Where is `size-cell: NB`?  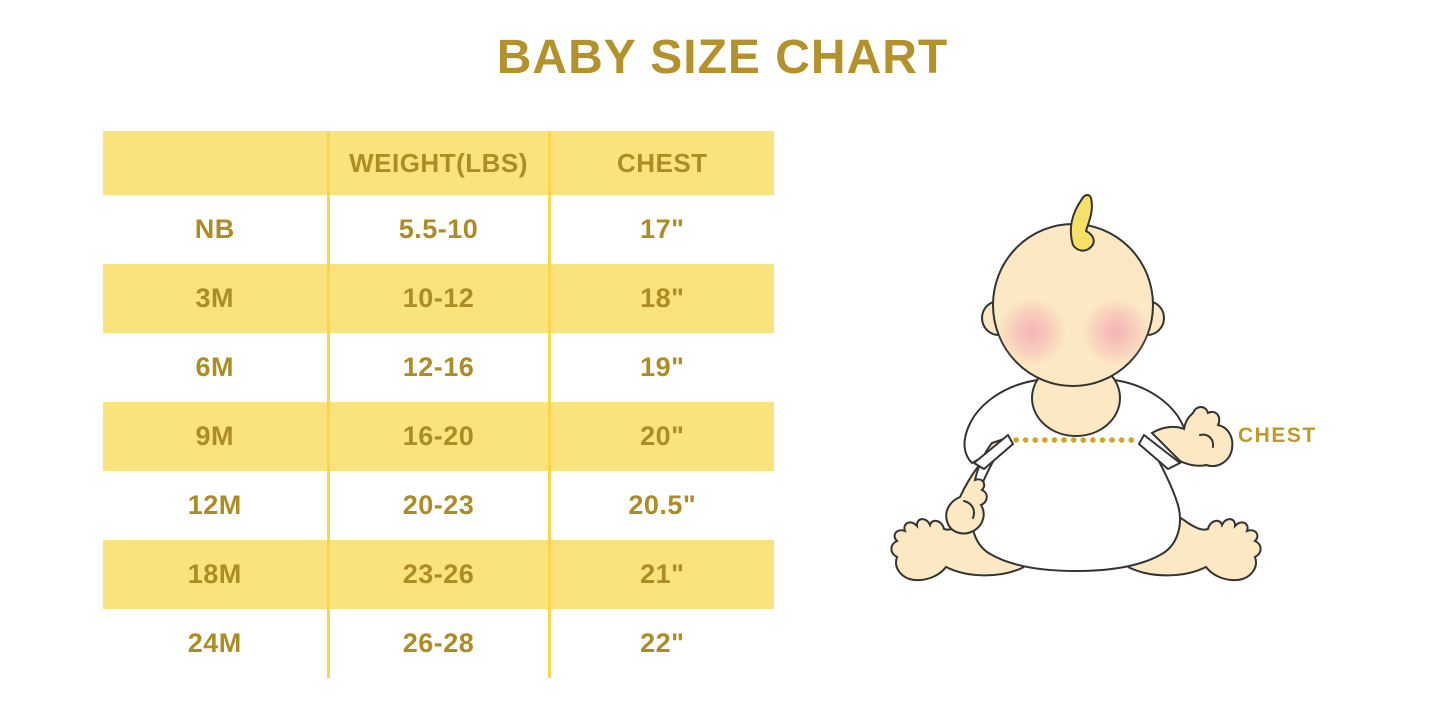 size-cell: NB is located at coordinates (214, 229).